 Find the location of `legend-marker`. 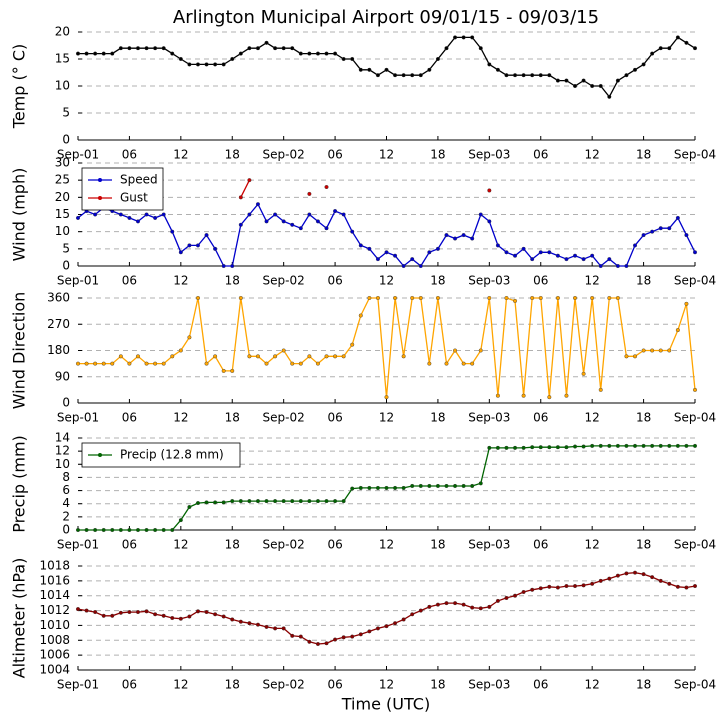

legend-marker is located at coordinates (100, 455).